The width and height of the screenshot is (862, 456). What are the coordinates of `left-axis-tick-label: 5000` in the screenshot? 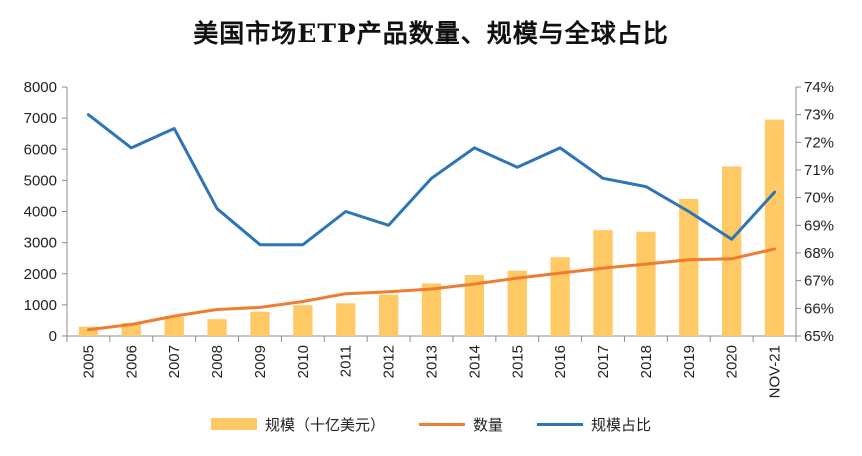 It's located at (40, 180).